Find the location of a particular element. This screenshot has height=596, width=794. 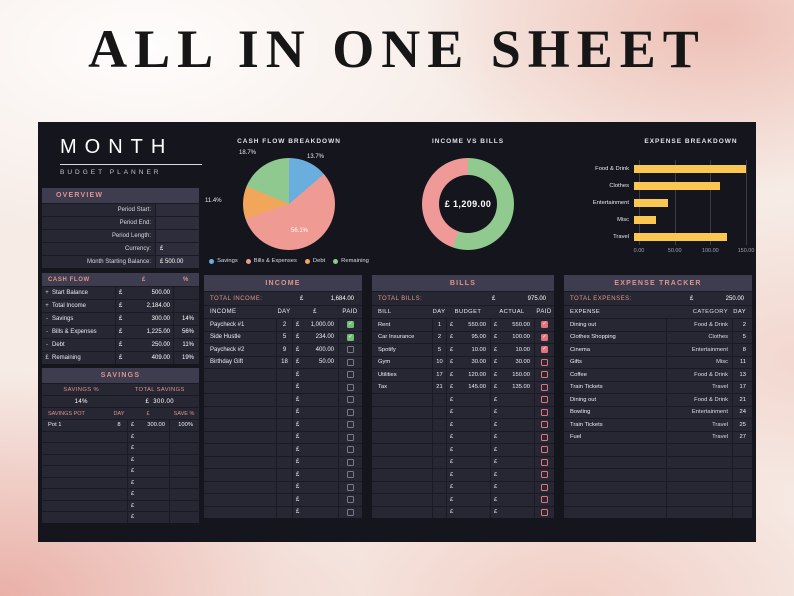

expense-category-cell: Travel is located at coordinates (699, 387).